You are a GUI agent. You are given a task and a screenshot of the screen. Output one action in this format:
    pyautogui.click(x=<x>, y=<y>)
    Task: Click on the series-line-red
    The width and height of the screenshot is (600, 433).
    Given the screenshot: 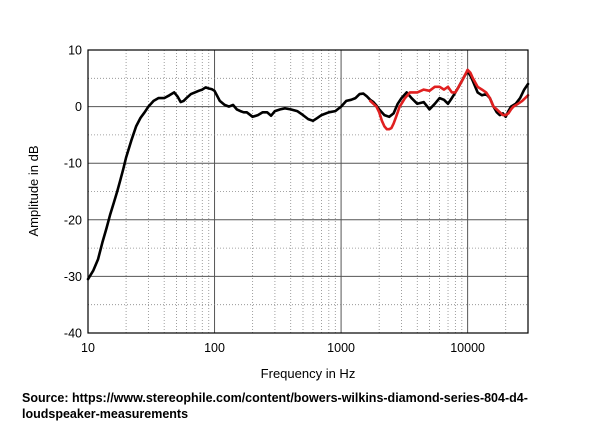 What is the action you would take?
    pyautogui.click(x=449, y=99)
    